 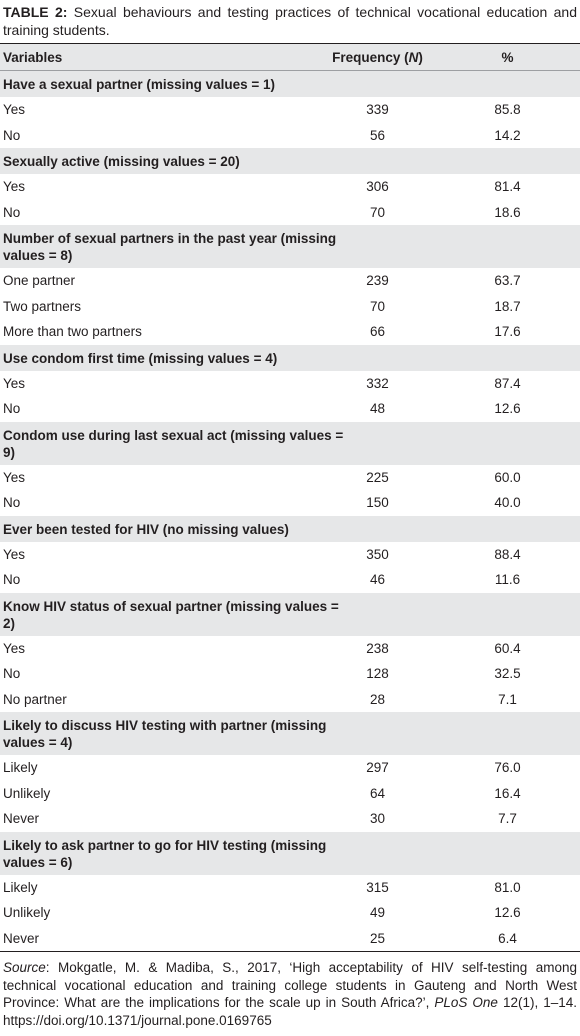 What do you see at coordinates (377, 793) in the screenshot?
I see `frequency-cell: 64` at bounding box center [377, 793].